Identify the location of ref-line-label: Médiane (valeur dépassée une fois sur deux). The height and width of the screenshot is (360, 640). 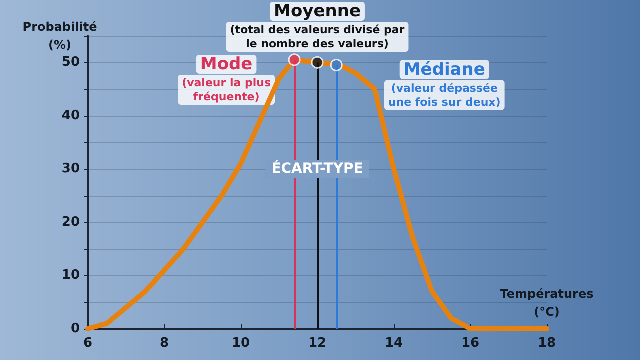
(444, 84).